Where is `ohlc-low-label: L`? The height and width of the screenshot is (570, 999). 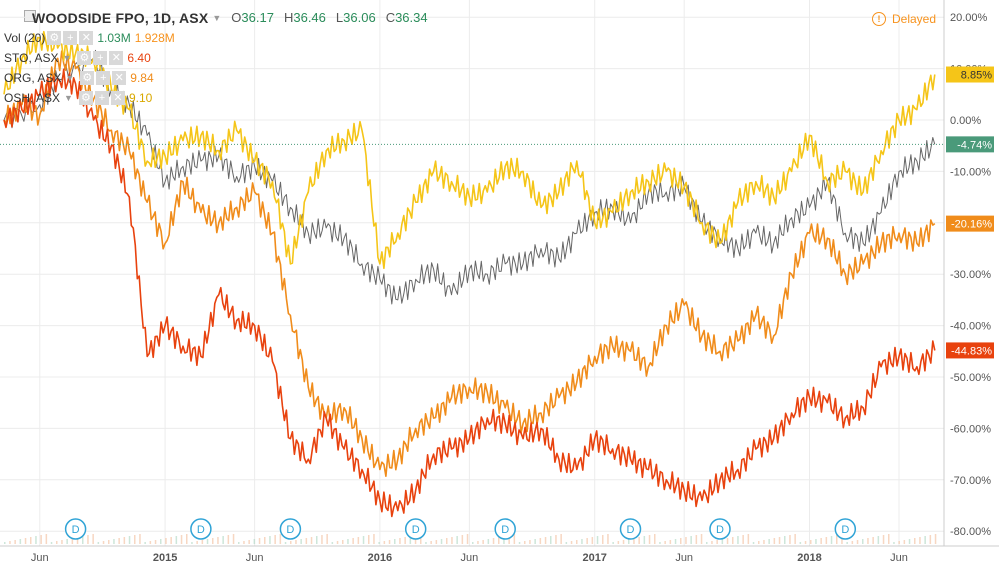
ohlc-low-label: L is located at coordinates (339, 17).